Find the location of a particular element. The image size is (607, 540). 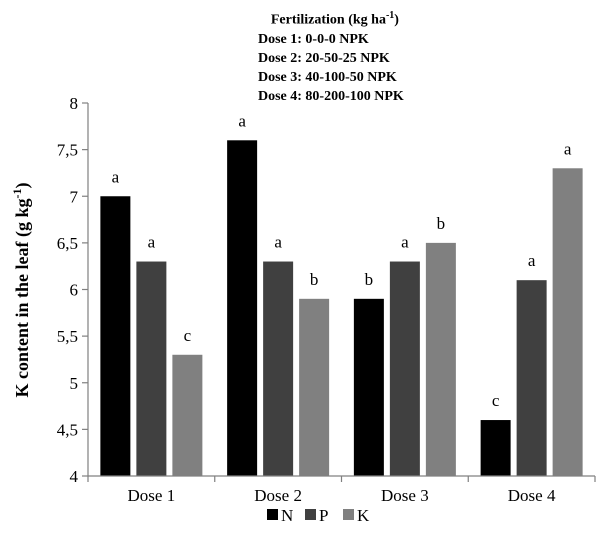

y-tick-label: 8 is located at coordinates (74, 103).